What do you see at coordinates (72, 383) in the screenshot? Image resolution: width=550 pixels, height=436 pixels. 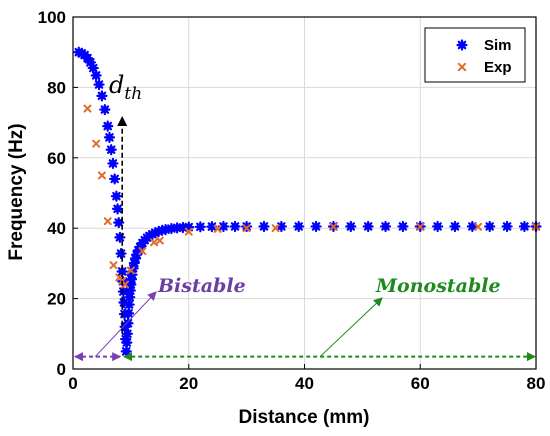 I see `x-tick-label: 0` at bounding box center [72, 383].